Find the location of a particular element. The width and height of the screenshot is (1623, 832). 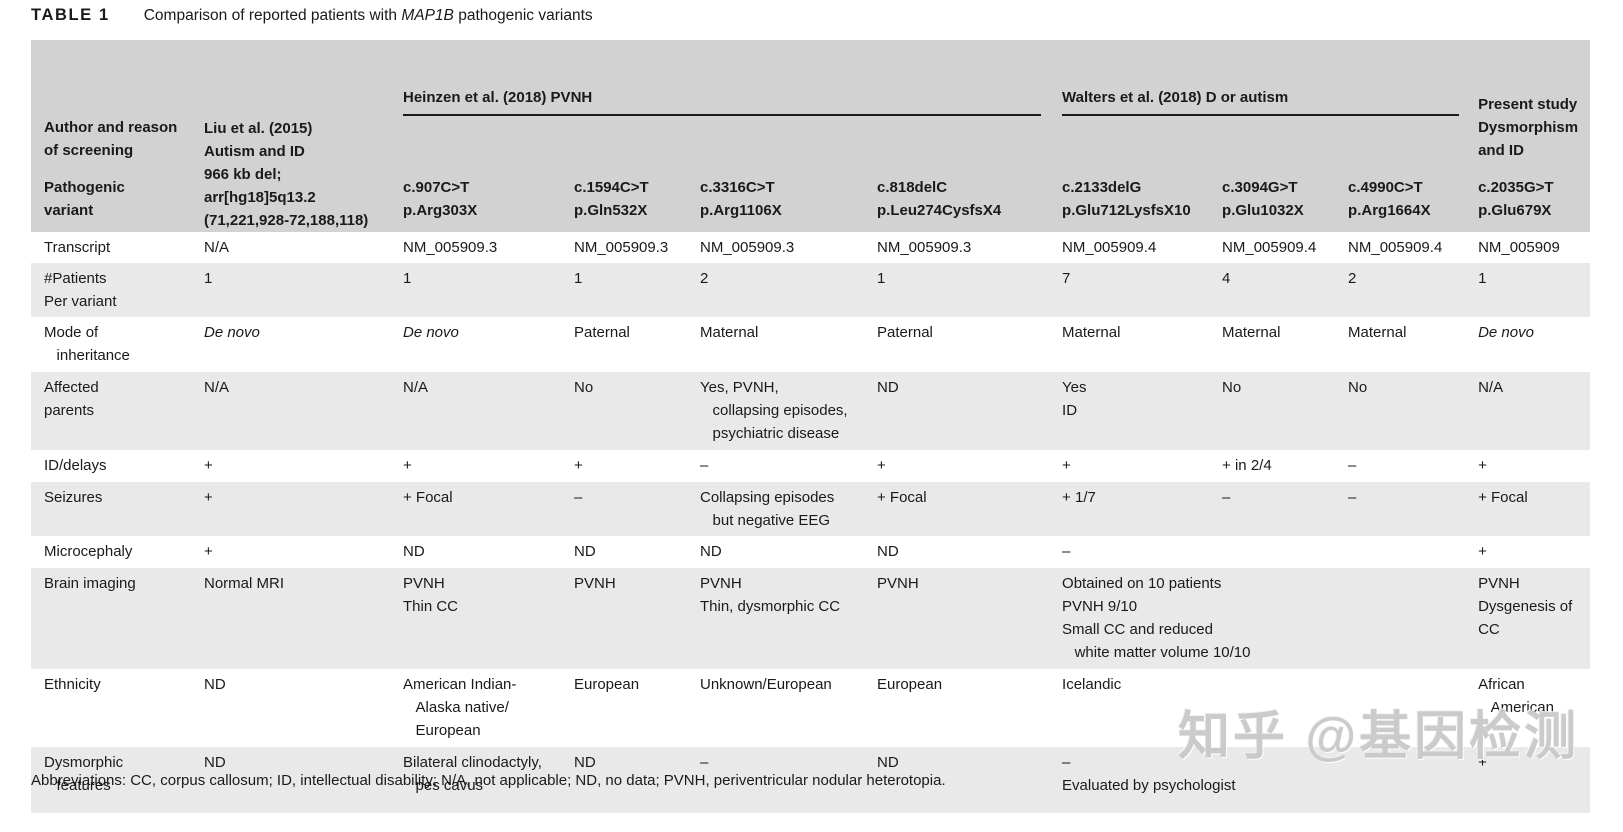

header-pathogenic-variant: Pathogenic variant is located at coordinates (111, 197).